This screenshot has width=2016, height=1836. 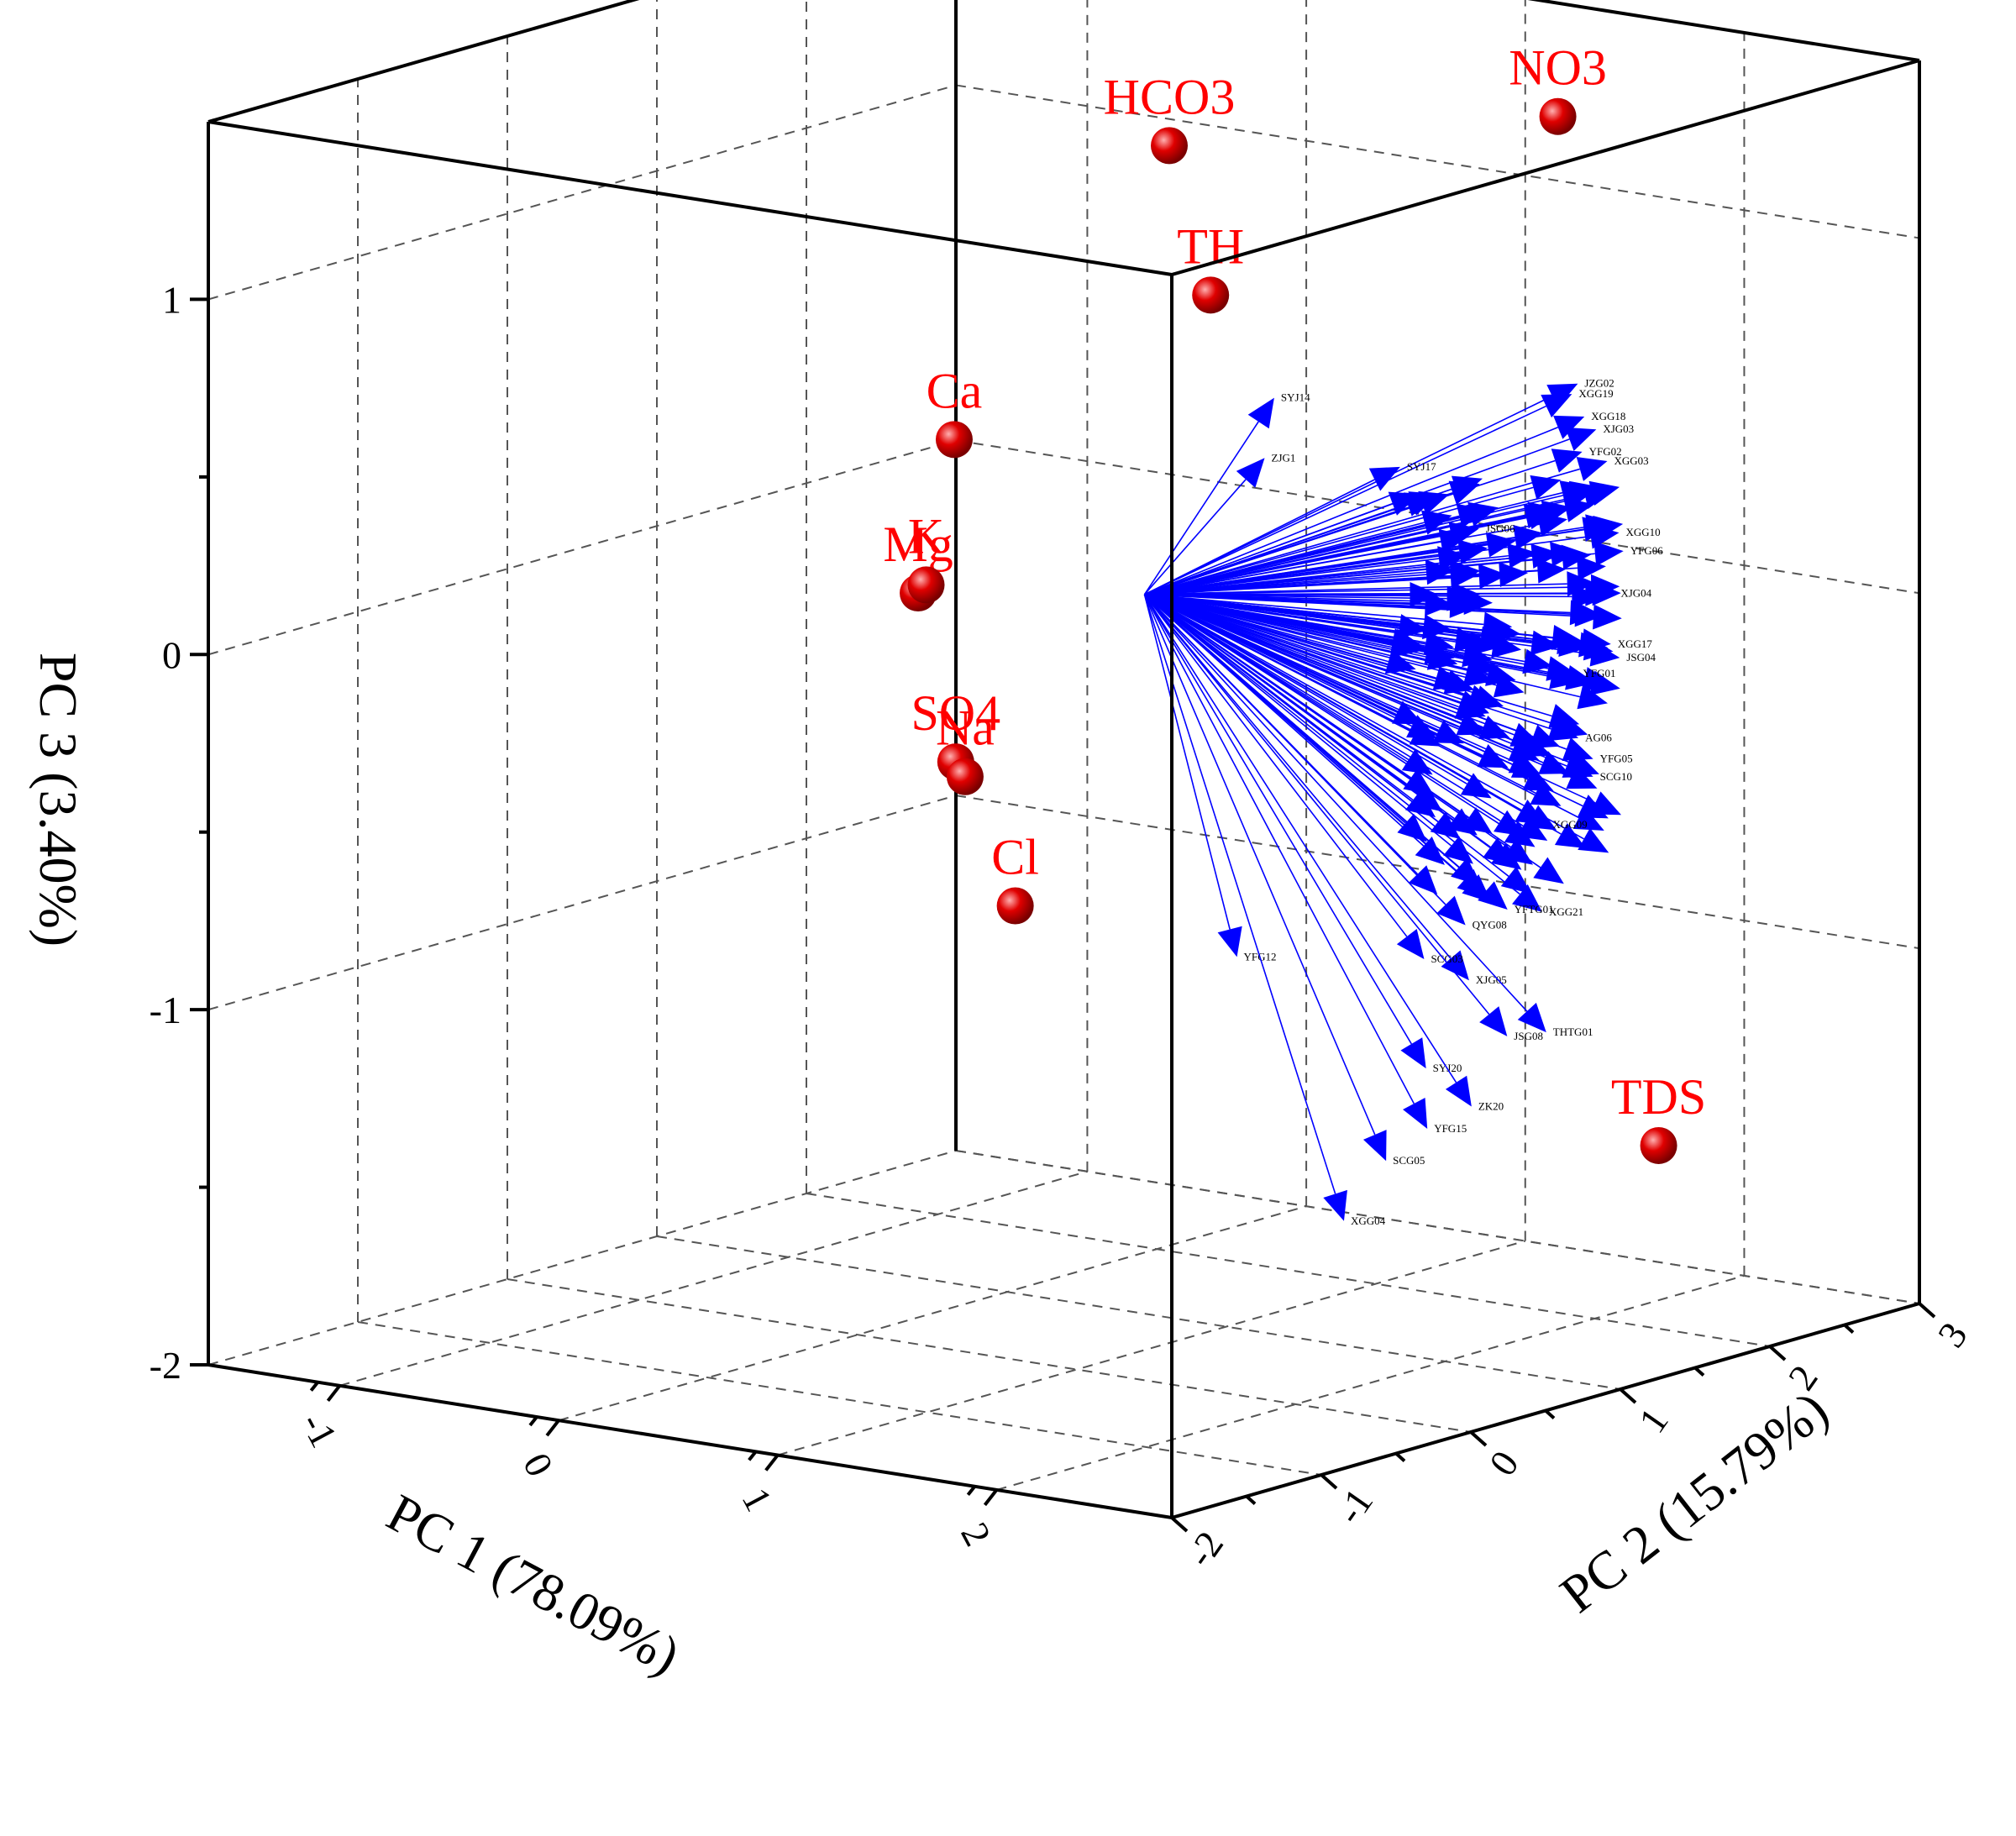 I want to click on sample-label: YFG02, so click(x=1605, y=451).